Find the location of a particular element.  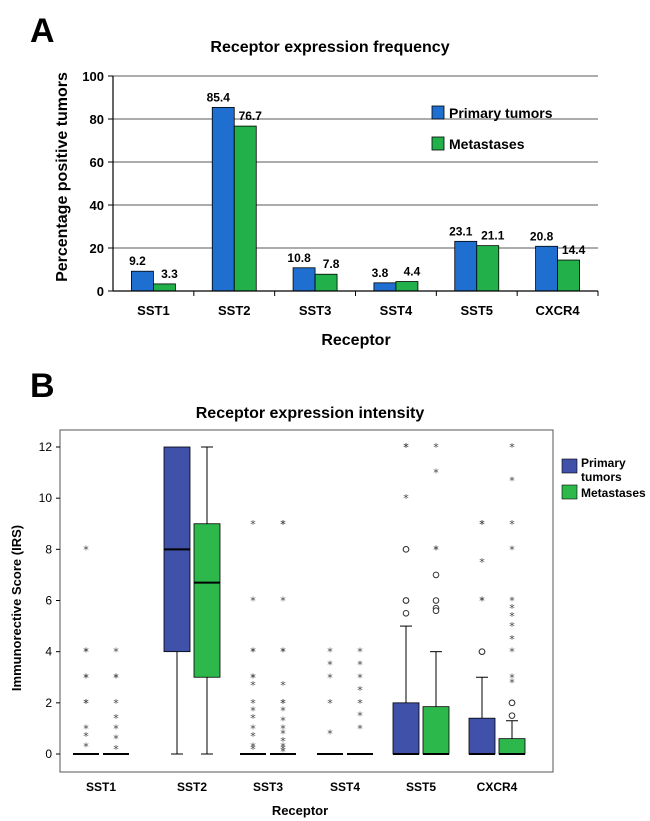

chart-a-xtick-label: SST2 is located at coordinates (234, 310).